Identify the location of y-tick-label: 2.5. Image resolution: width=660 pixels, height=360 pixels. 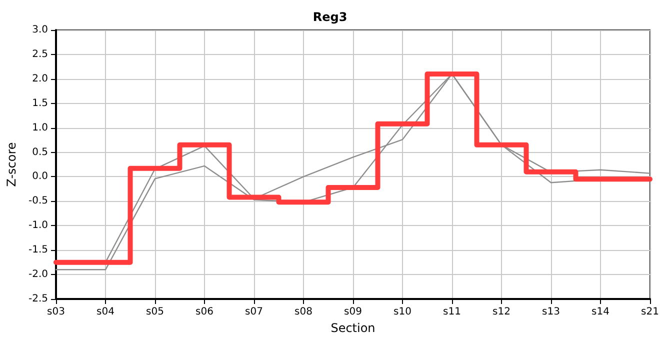
(40, 54).